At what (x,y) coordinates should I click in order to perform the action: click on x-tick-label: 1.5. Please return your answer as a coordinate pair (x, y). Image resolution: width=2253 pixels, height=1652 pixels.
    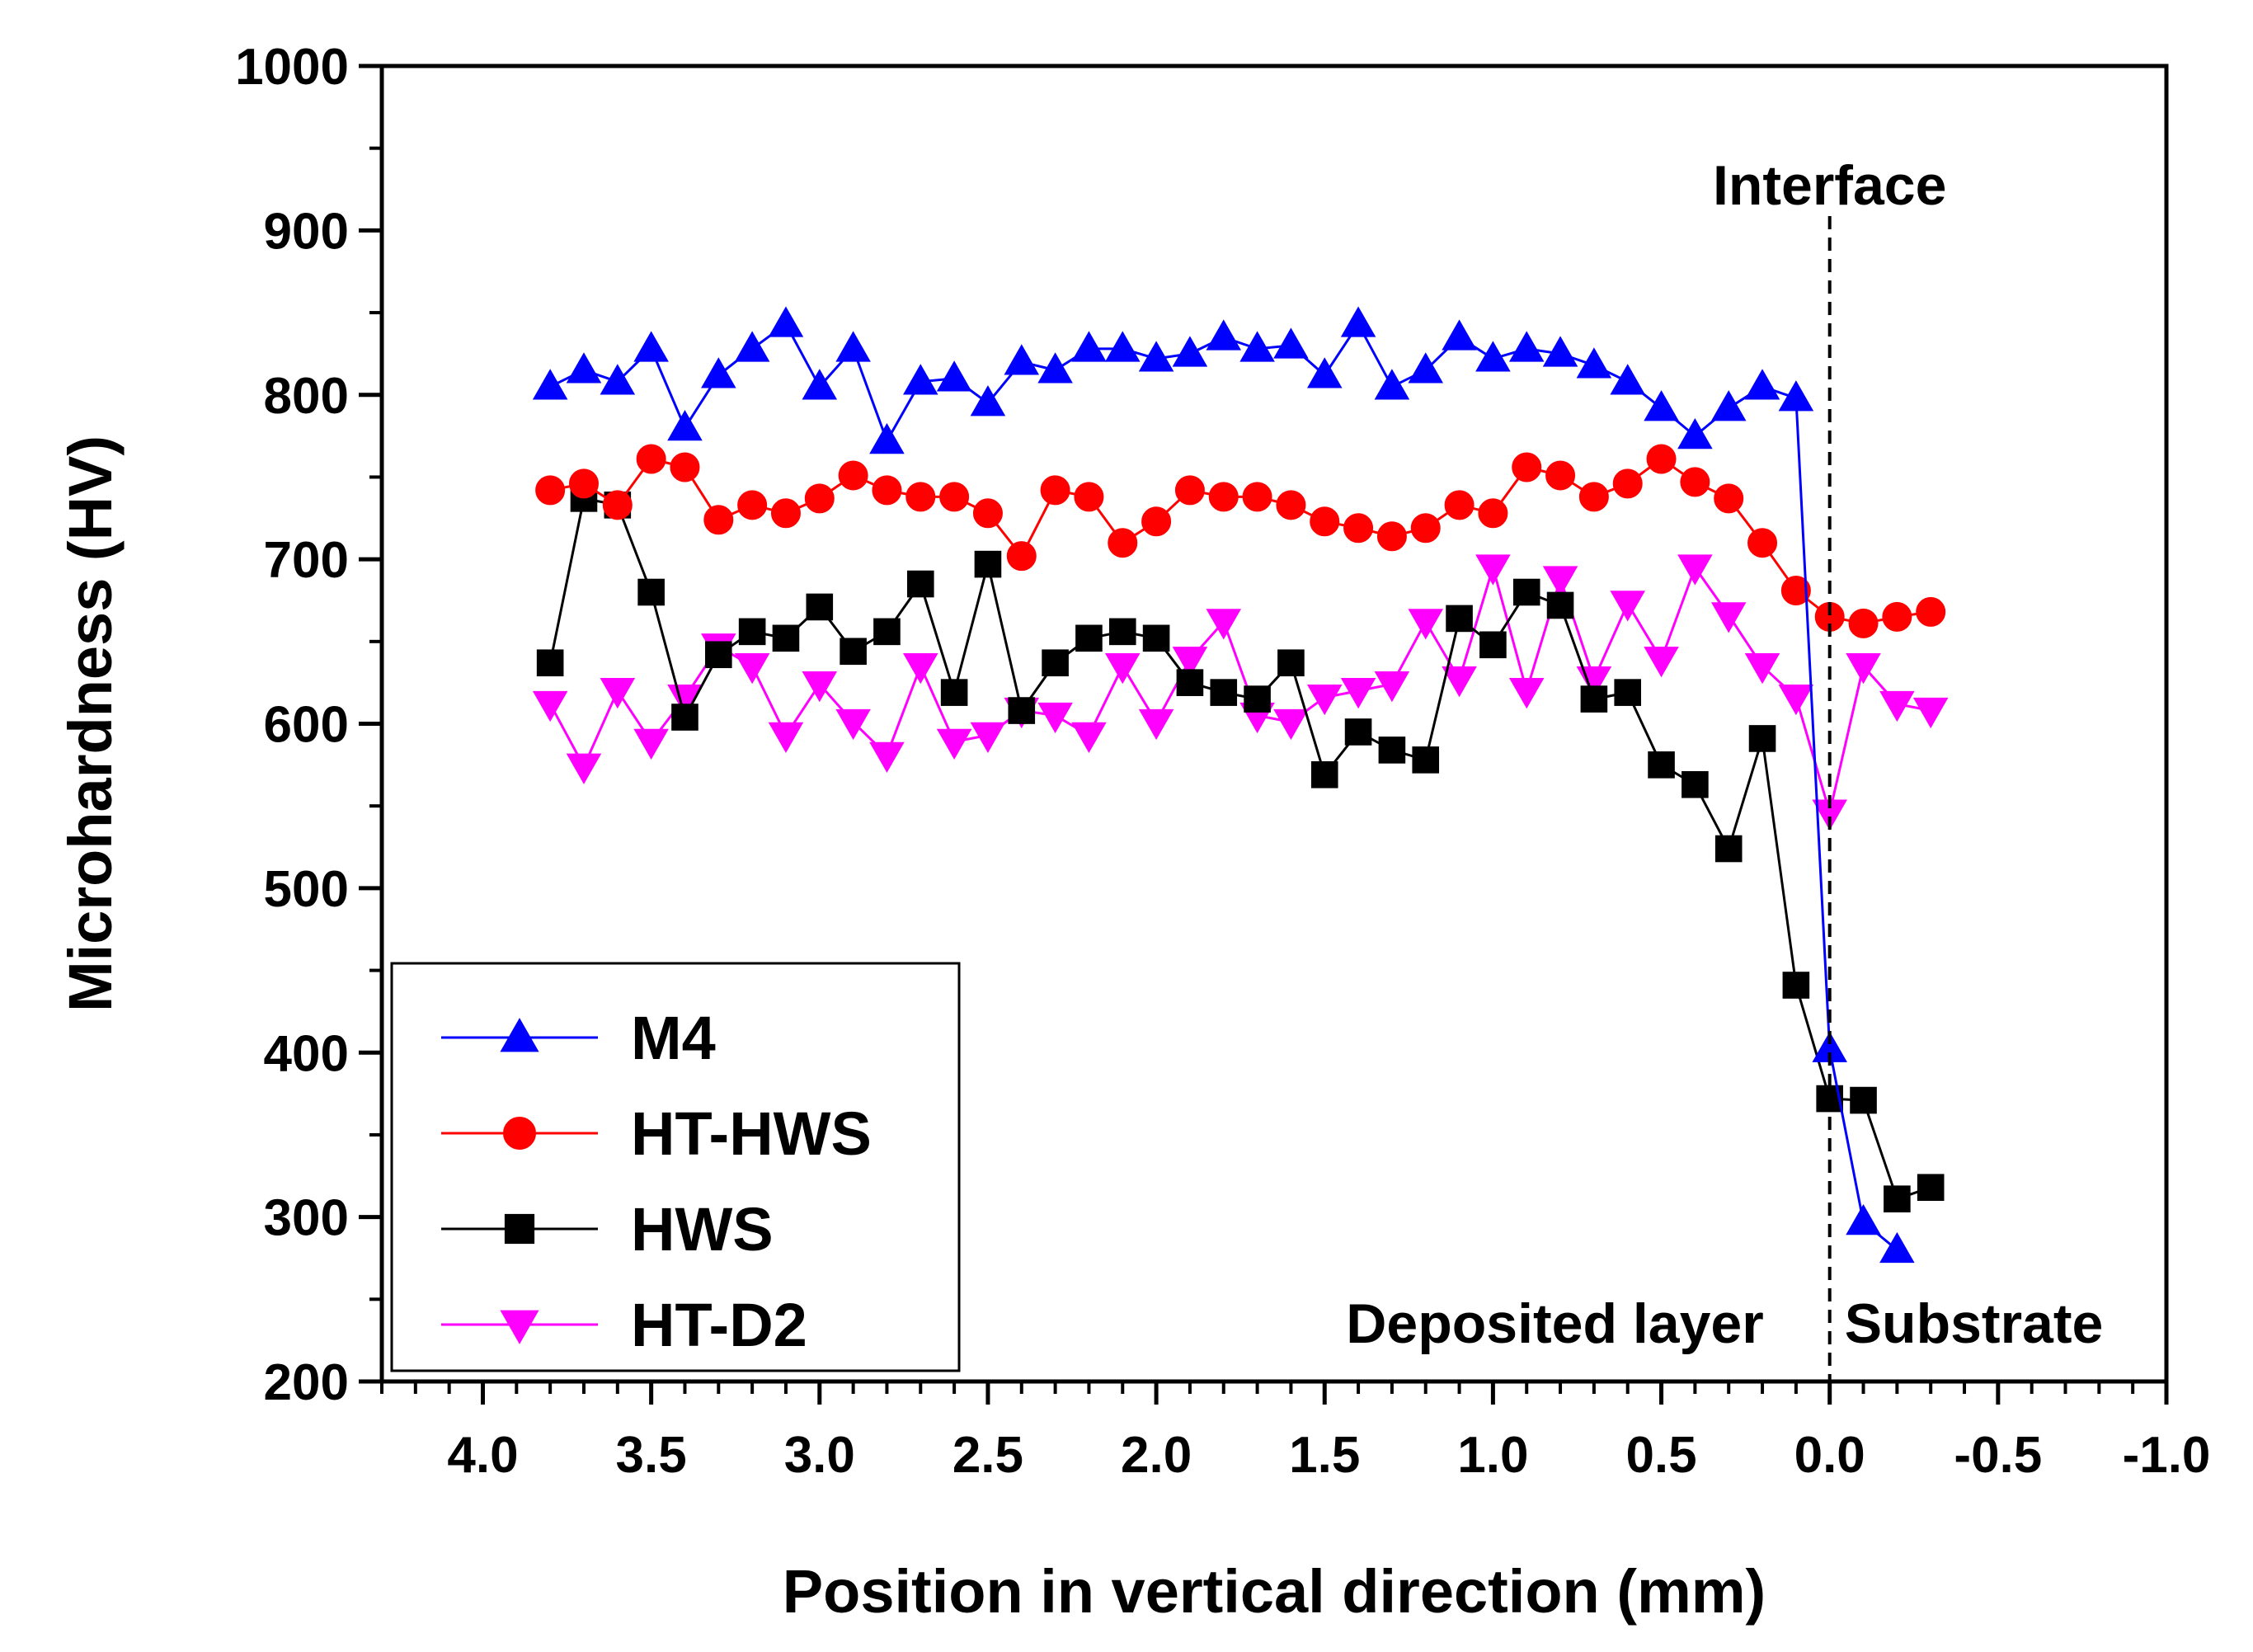
    Looking at the image, I should click on (1324, 1455).